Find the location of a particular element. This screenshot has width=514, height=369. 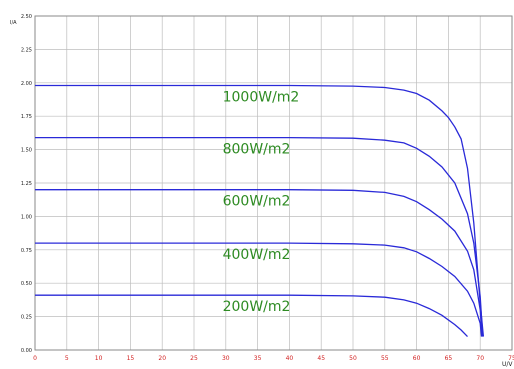

label-layer: 1000W/m2 800W/m2 600W/m2 400W/m2 200W/m2 is located at coordinates (261, 202).